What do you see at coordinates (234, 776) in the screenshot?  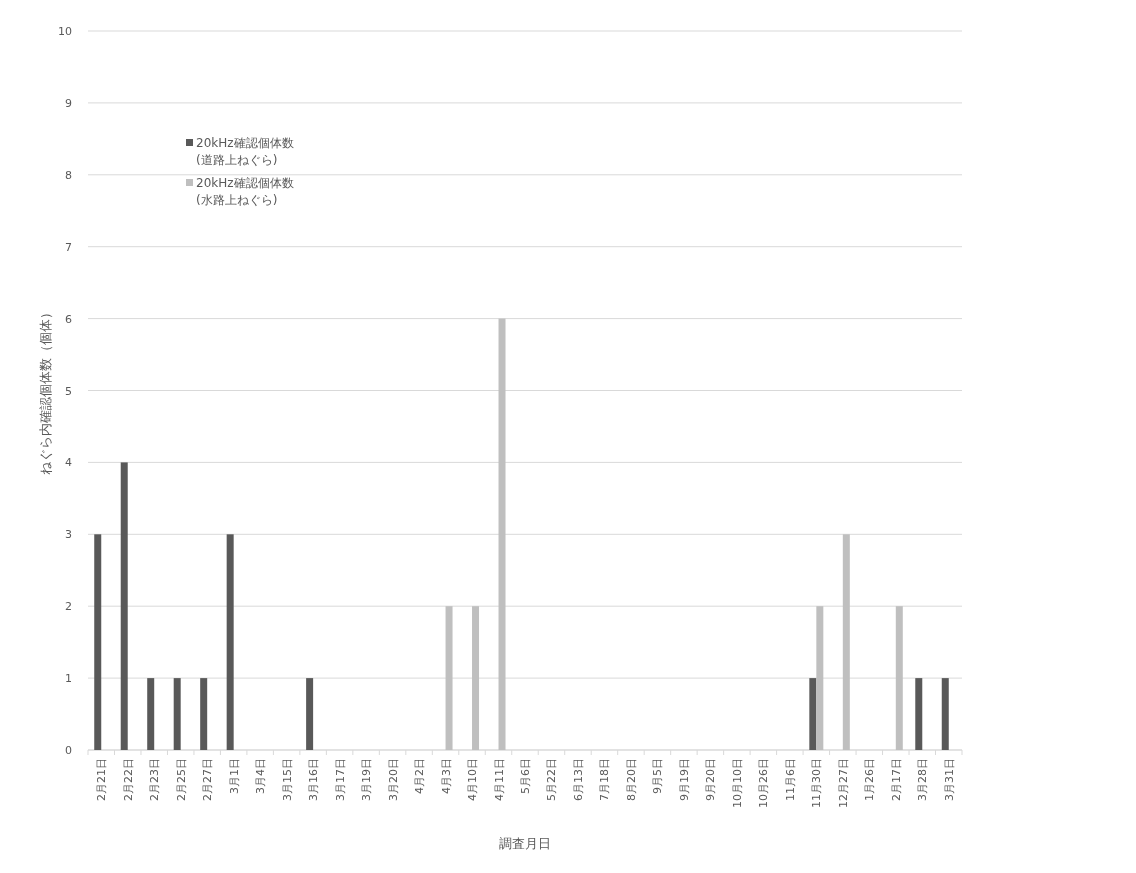 I see `x-tick-label: 3月1日` at bounding box center [234, 776].